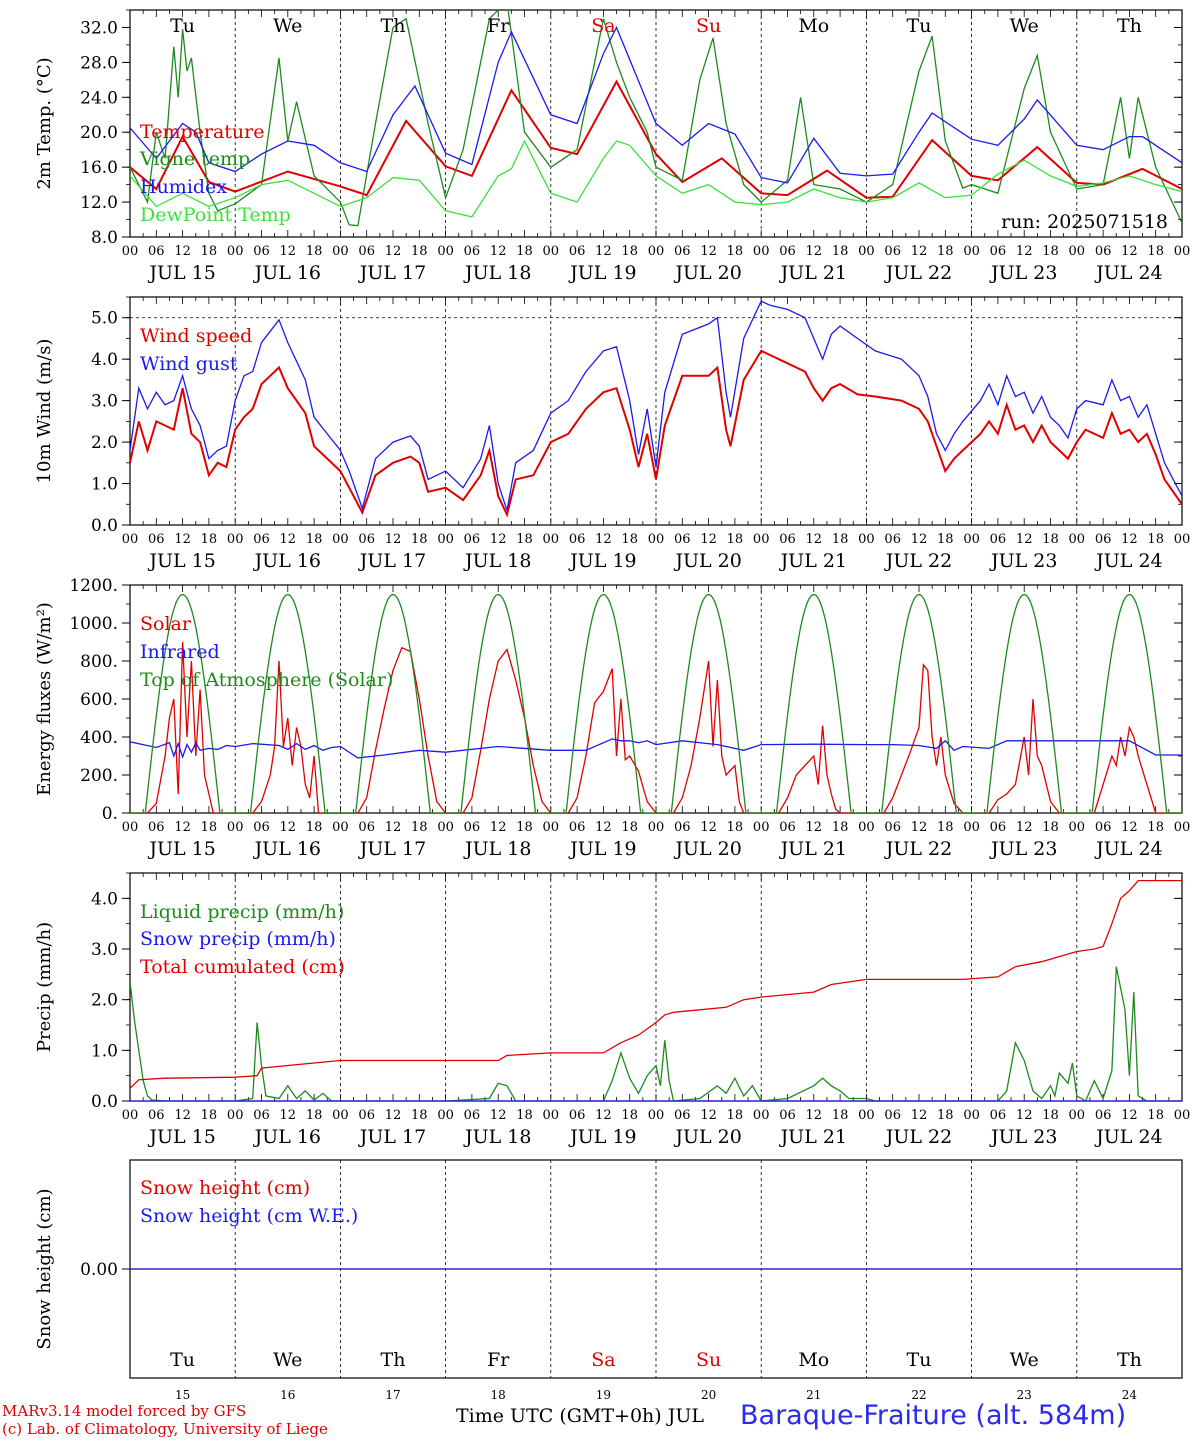  I want to click on y-tick-label: 600., so click(99, 700).